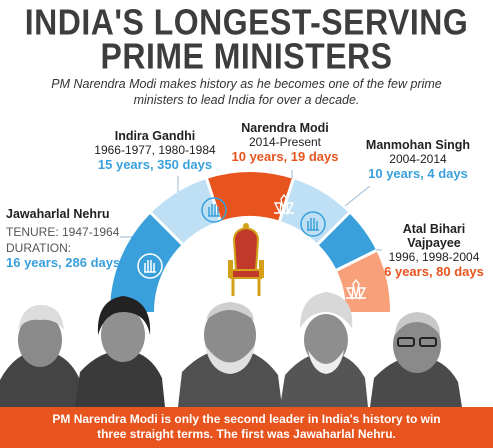 Image resolution: width=493 pixels, height=448 pixels. Describe the element at coordinates (58, 214) in the screenshot. I see `leader-name: Jawaharlal Nehru` at that location.